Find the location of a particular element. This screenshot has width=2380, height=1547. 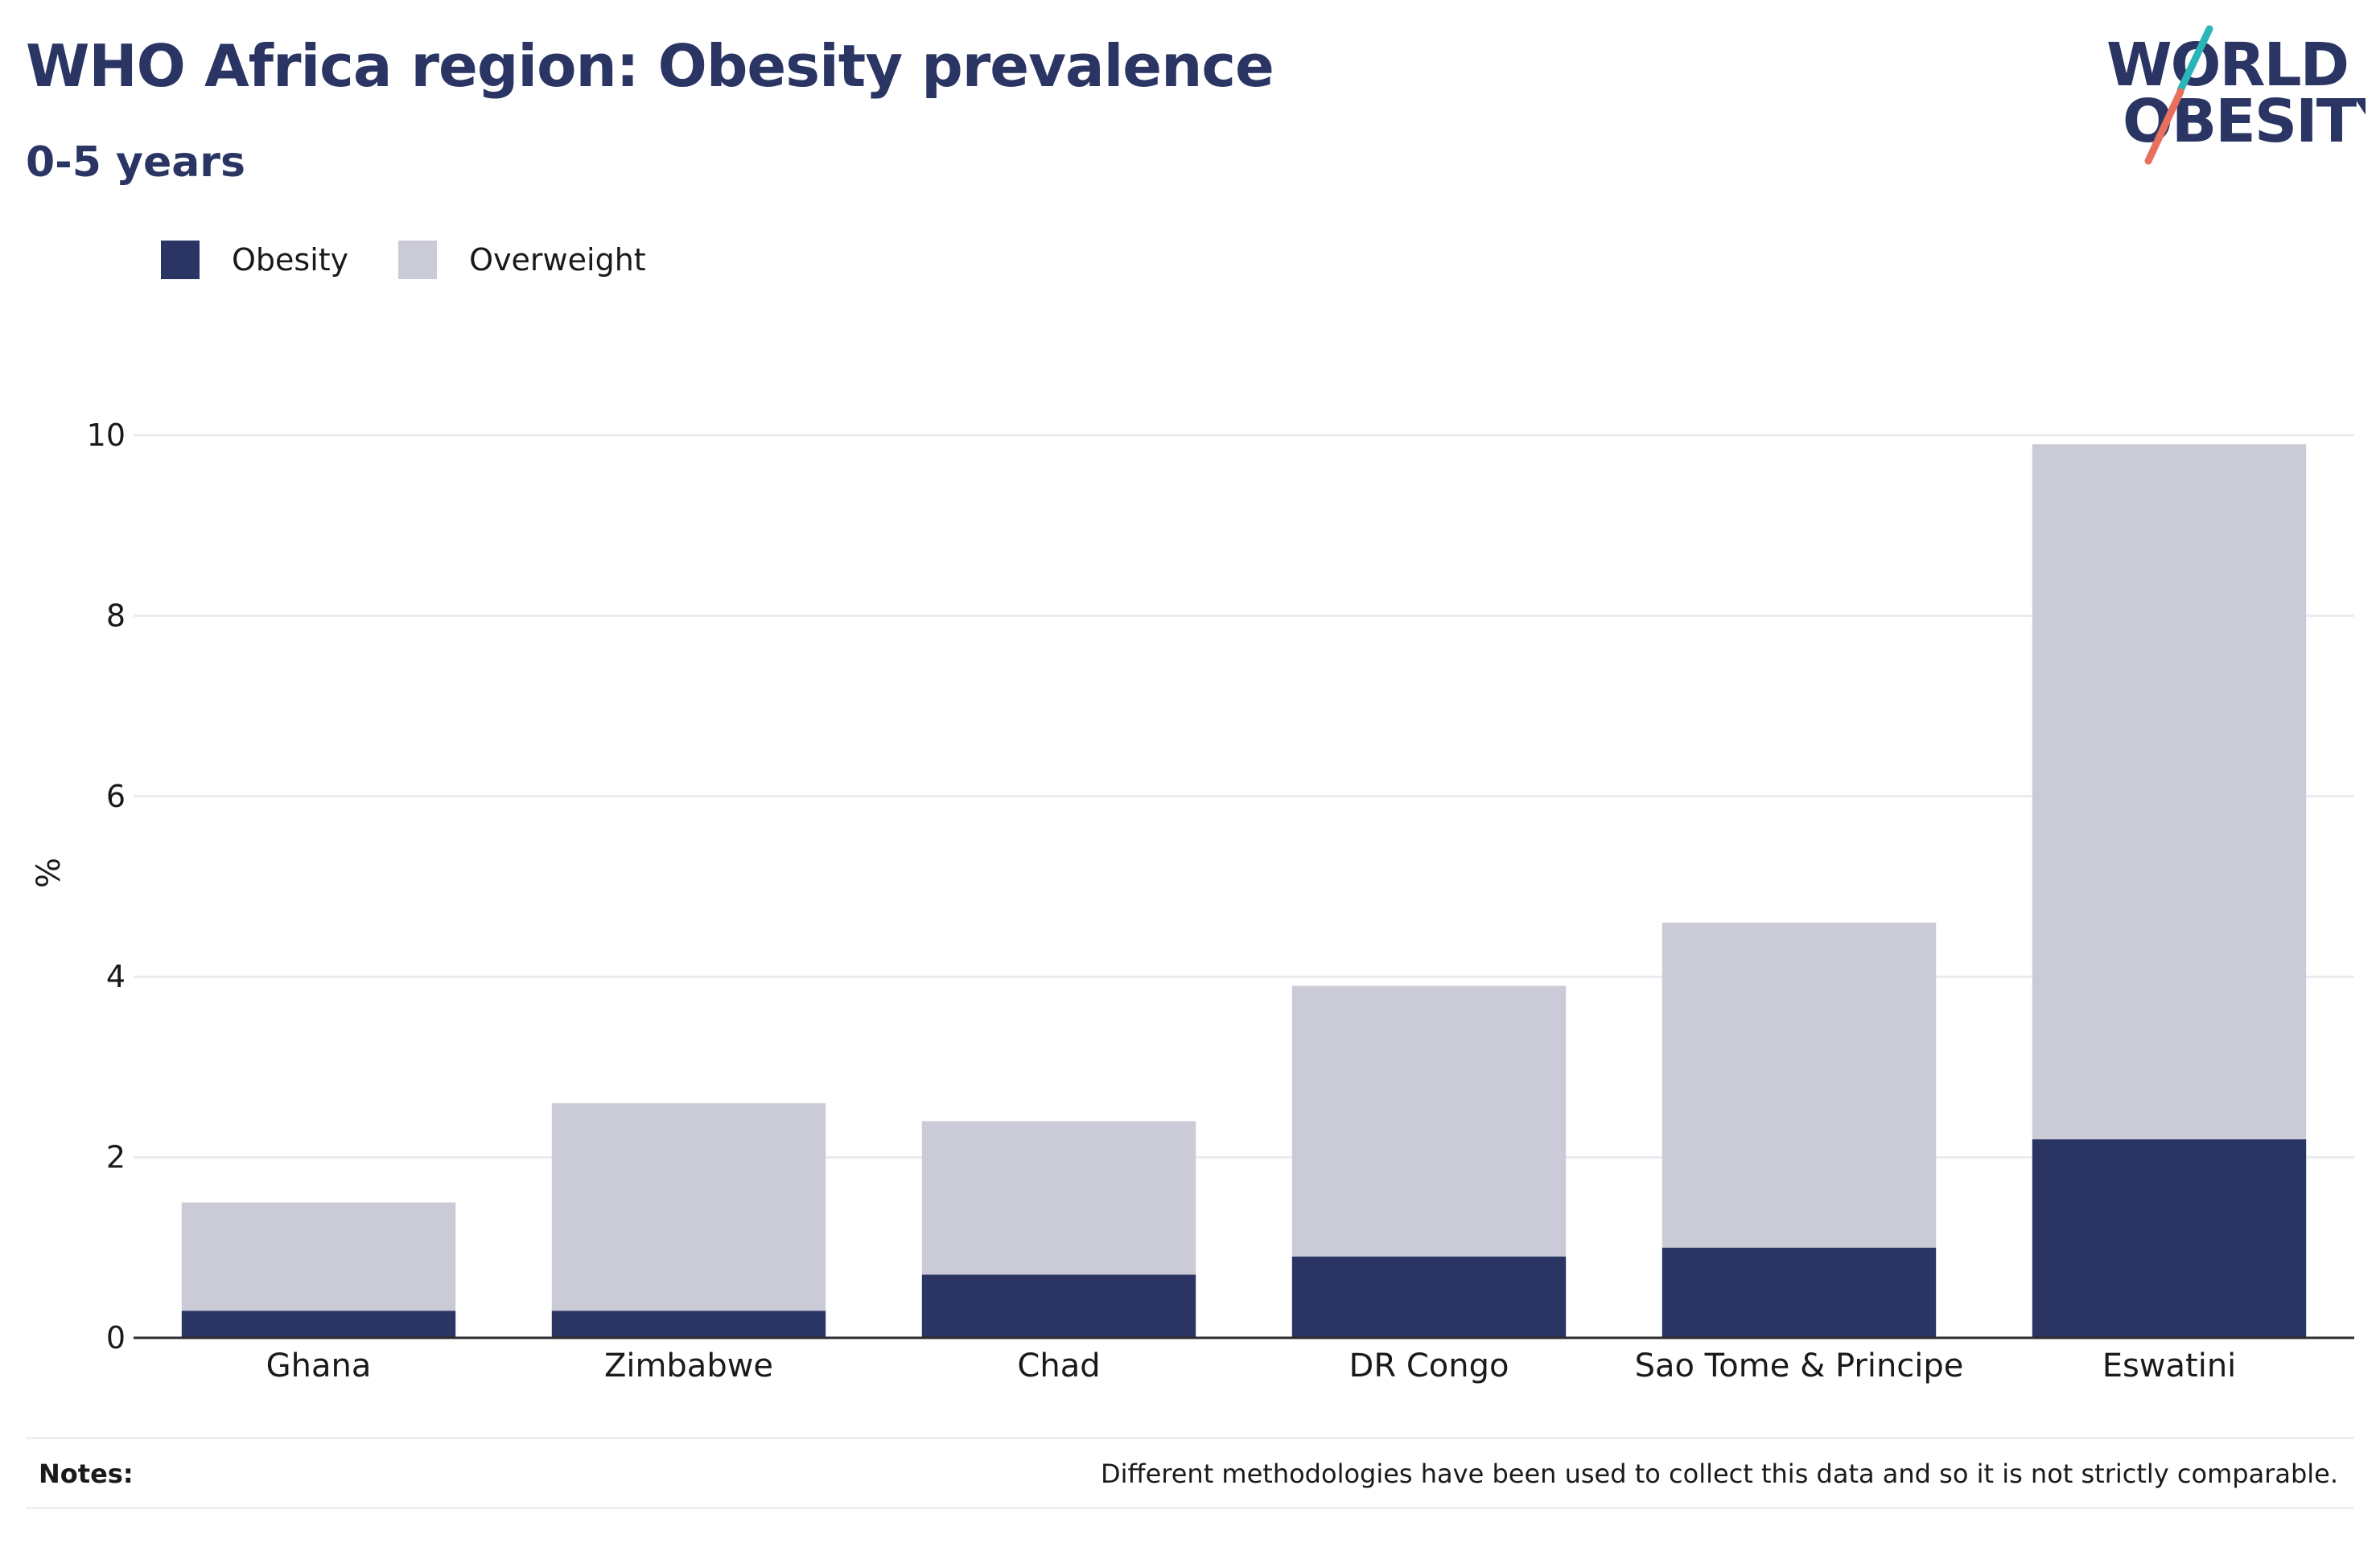

x-tick-label-3: DR Congo is located at coordinates (1429, 1365).